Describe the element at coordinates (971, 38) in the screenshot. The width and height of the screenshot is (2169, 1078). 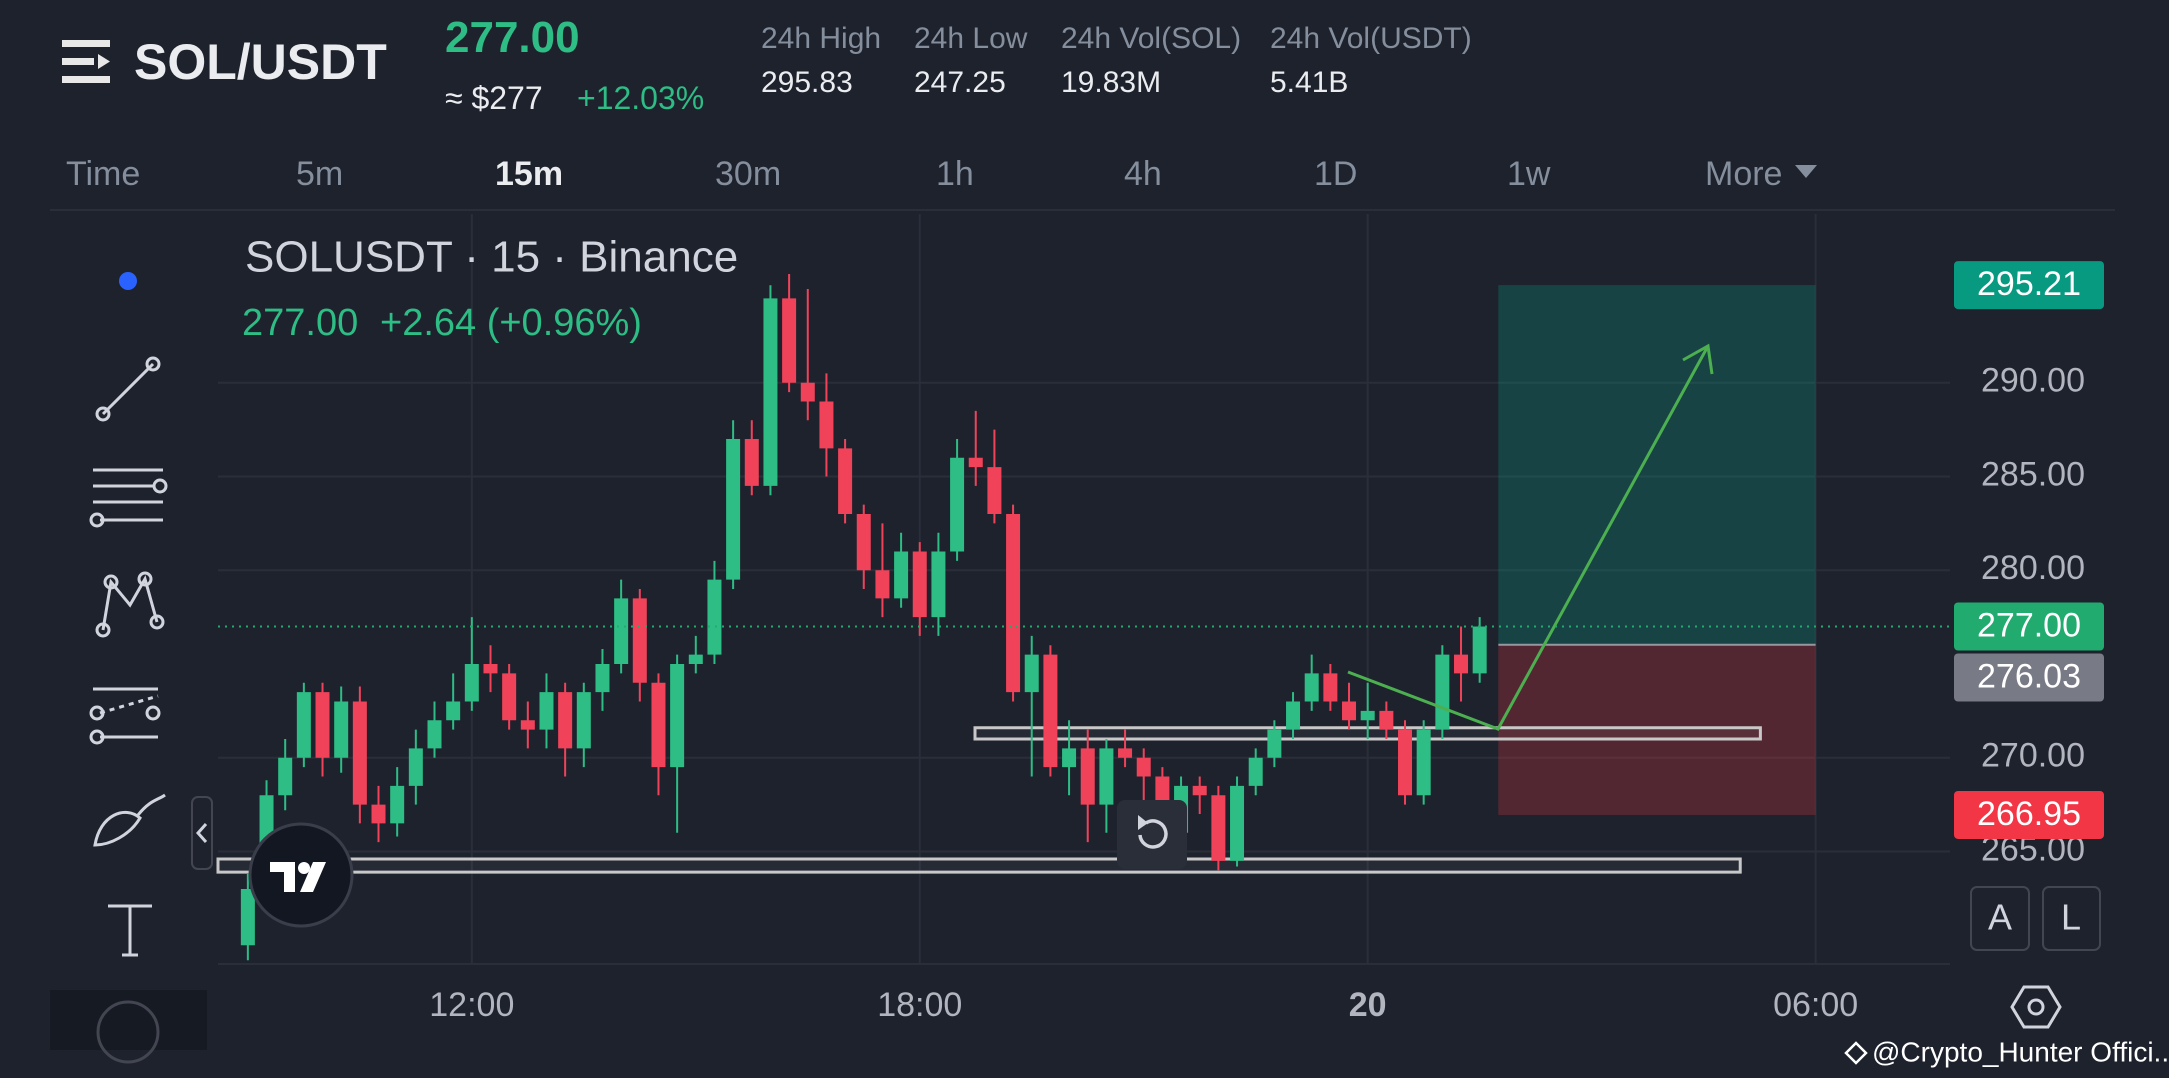
I see `stat-label: 24h Low` at that location.